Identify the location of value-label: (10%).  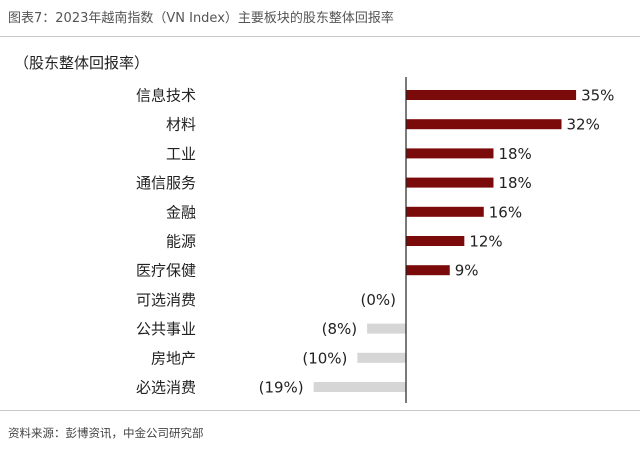
(324, 358).